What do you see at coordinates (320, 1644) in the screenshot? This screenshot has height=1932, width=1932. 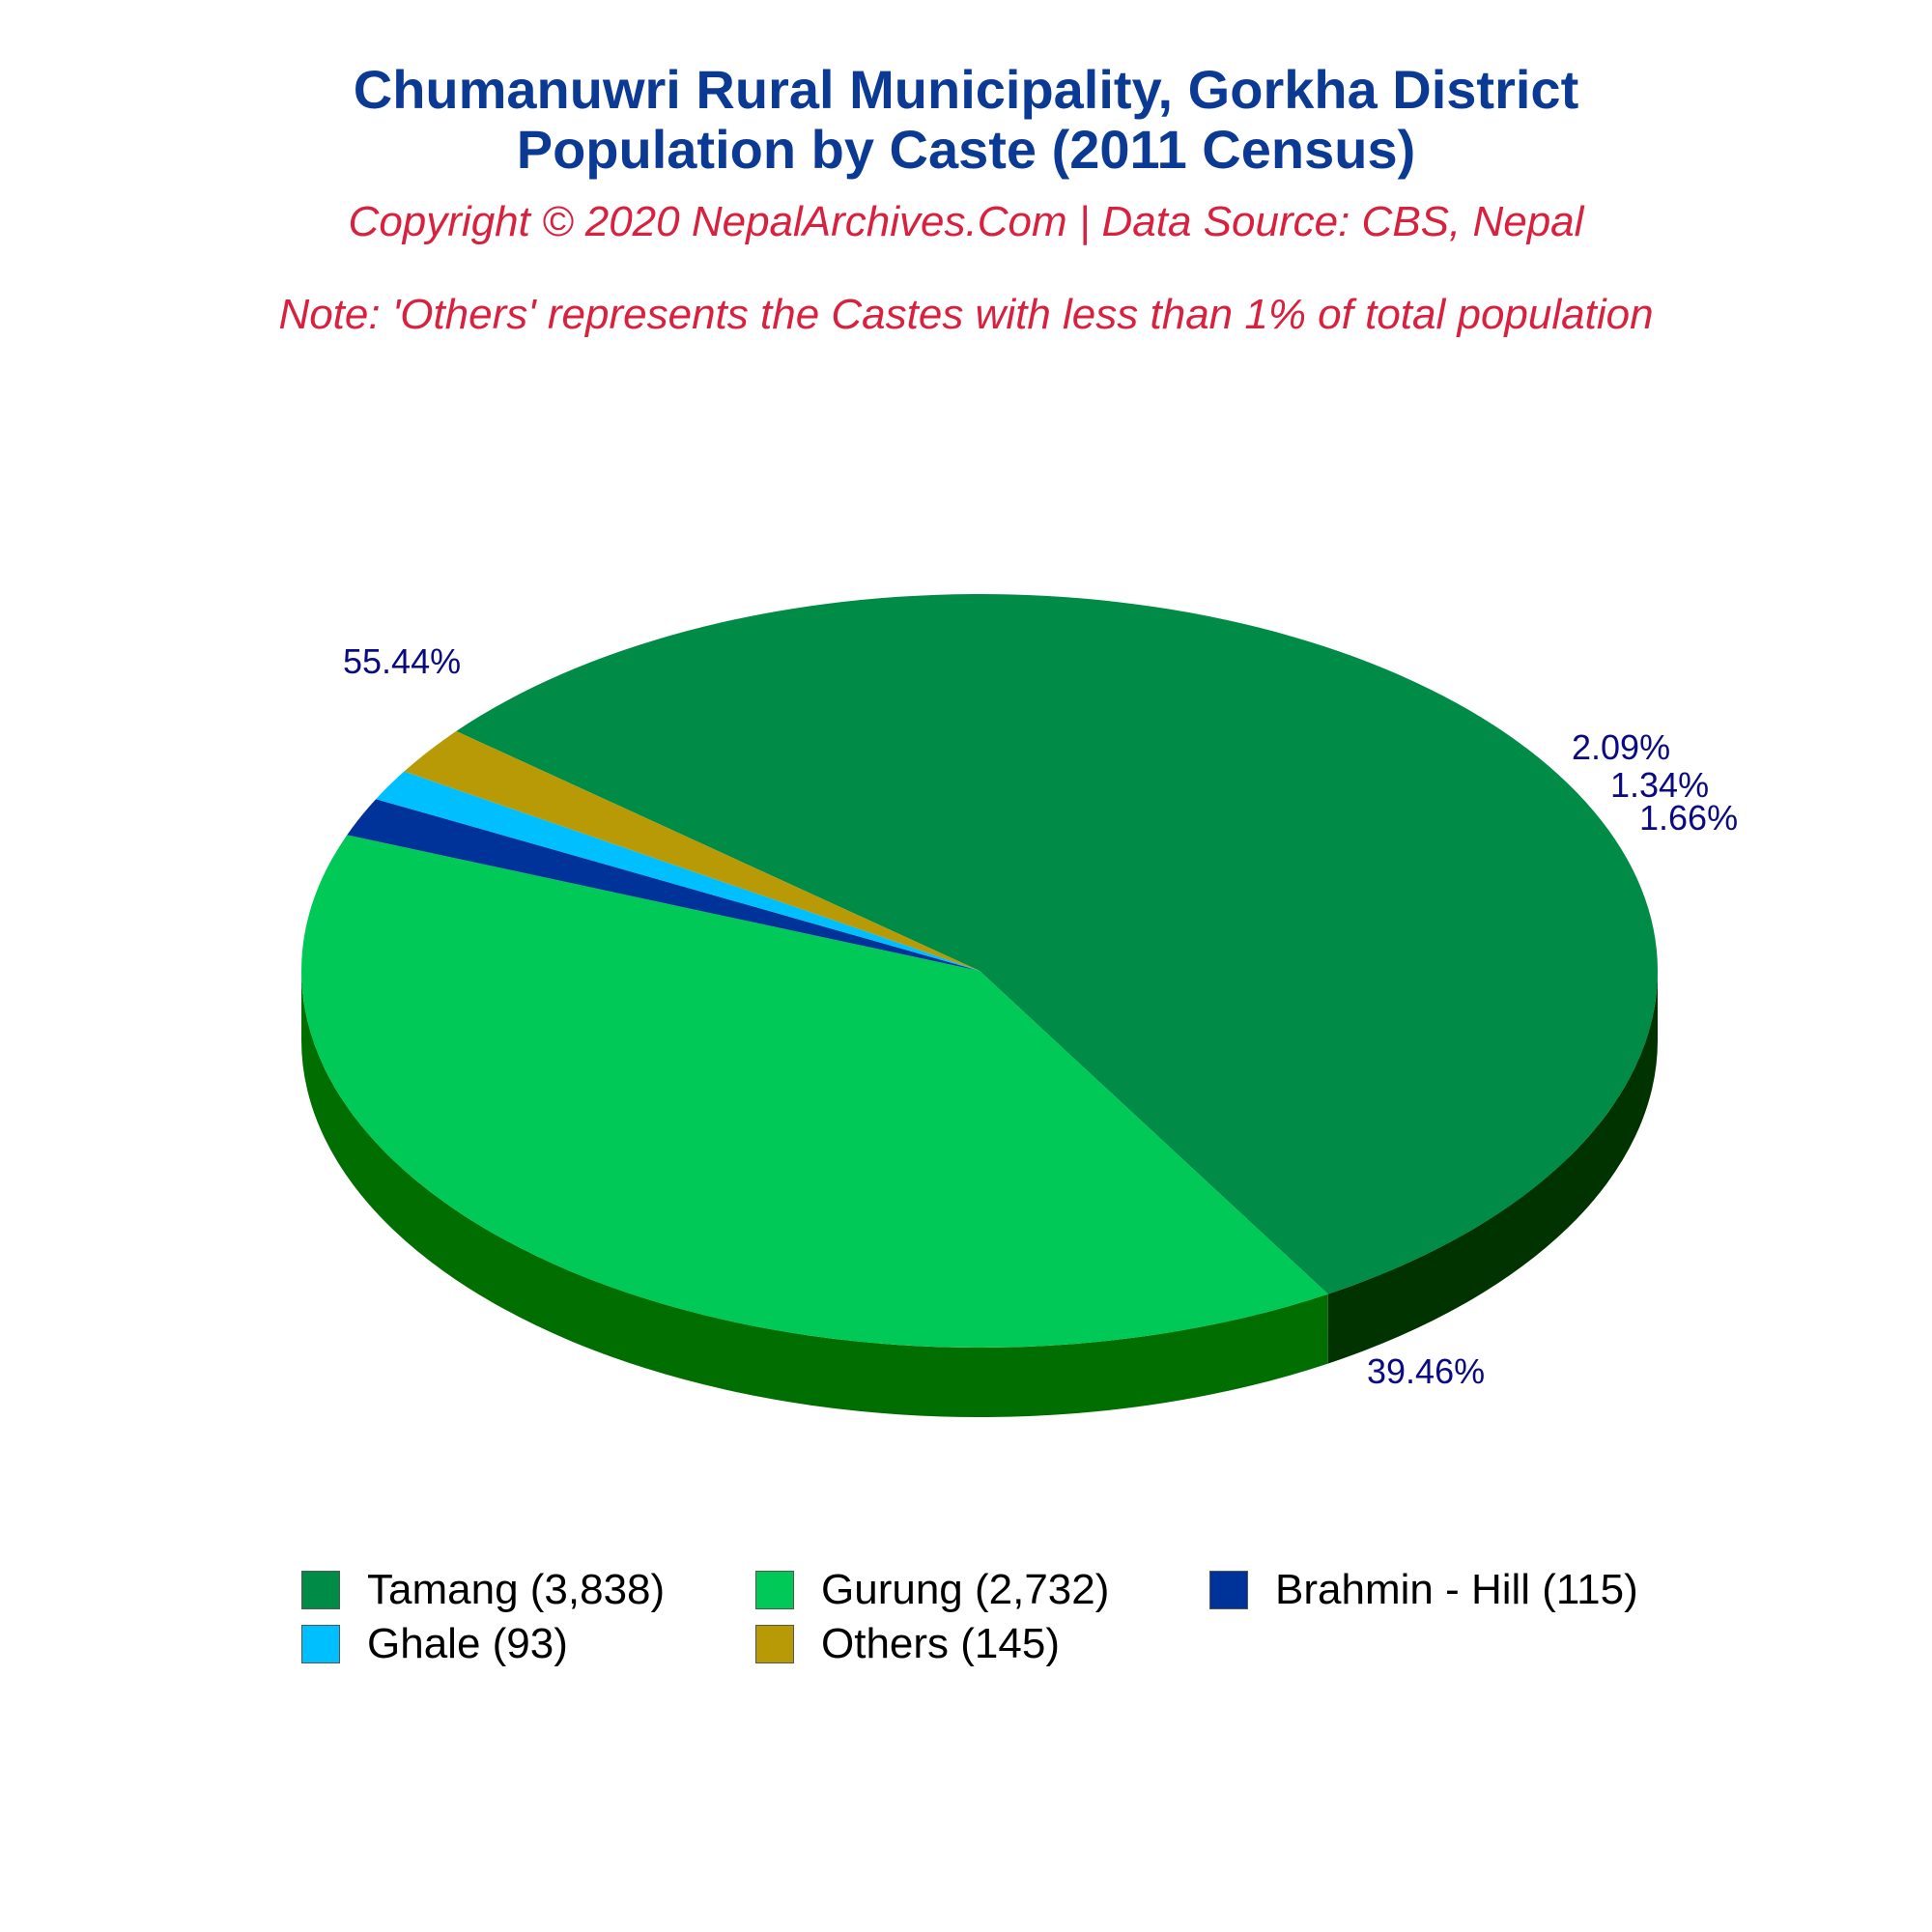 I see `legend-swatch-ghale` at bounding box center [320, 1644].